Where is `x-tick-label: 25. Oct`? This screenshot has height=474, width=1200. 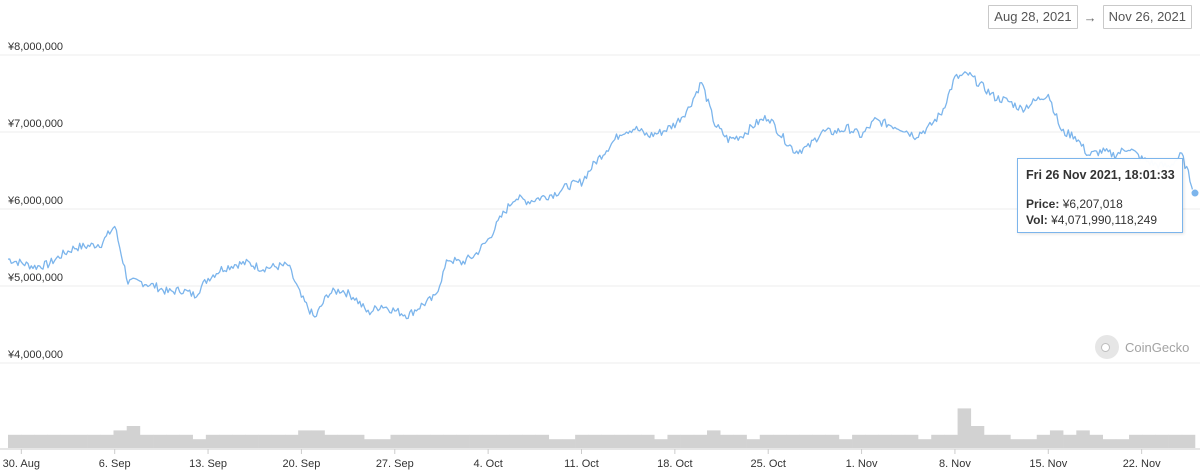 x-tick-label: 25. Oct is located at coordinates (767, 464).